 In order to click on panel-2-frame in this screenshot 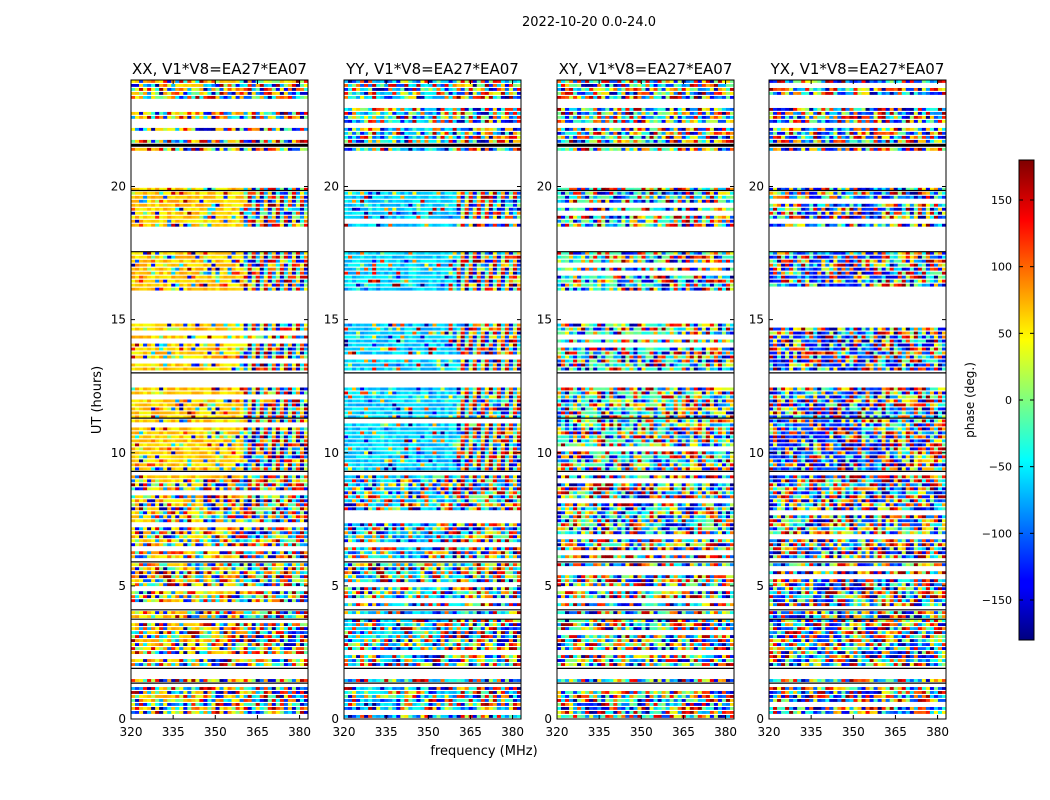, I will do `click(645, 399)`.